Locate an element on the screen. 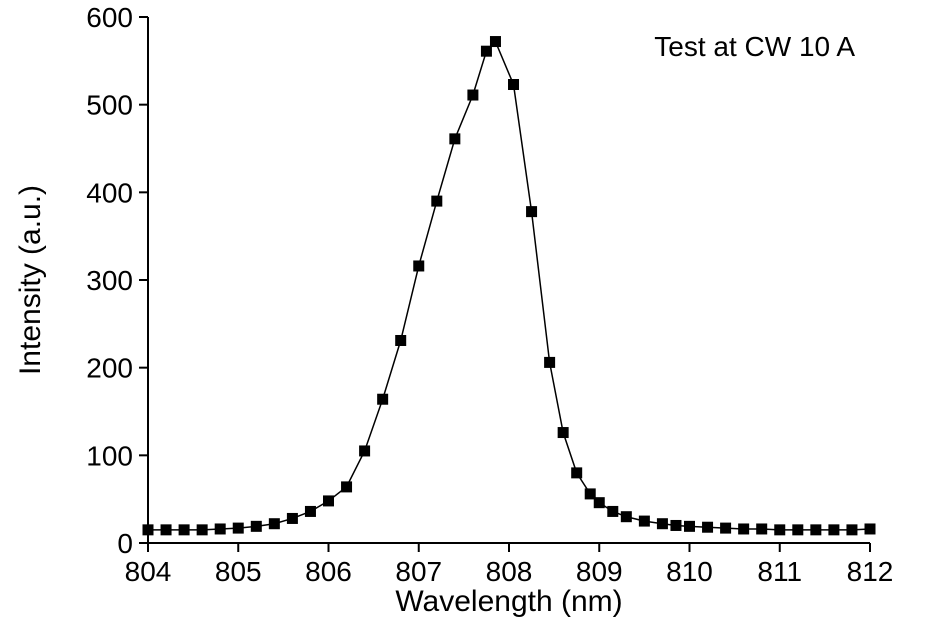  y-tick-label: 500 is located at coordinates (109, 105).